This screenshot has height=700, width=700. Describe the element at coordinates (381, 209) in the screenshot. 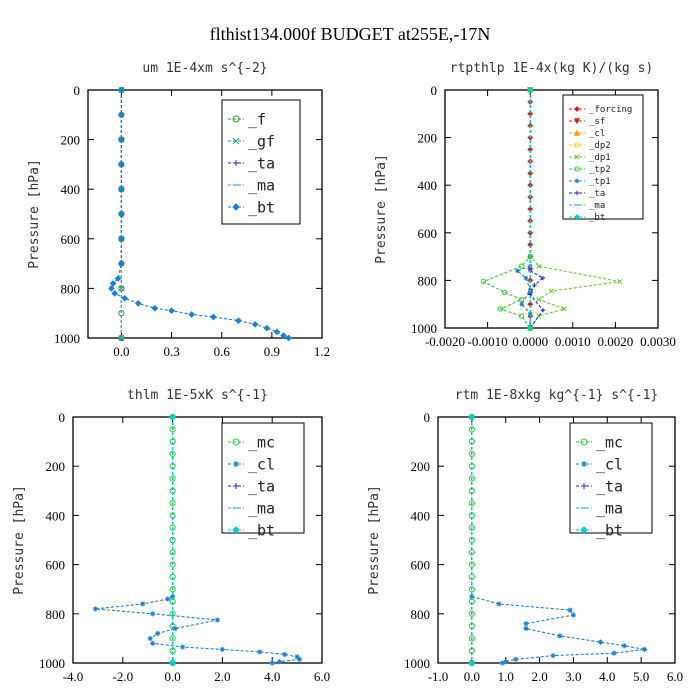

I see `y-axis-label: Pressure [hPa]` at that location.